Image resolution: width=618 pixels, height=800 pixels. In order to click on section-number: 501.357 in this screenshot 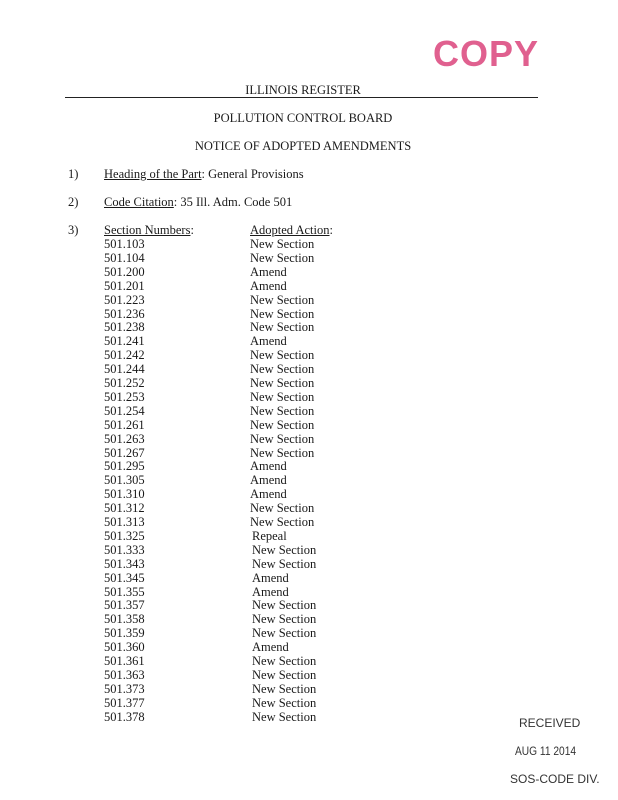, I will do `click(124, 605)`.